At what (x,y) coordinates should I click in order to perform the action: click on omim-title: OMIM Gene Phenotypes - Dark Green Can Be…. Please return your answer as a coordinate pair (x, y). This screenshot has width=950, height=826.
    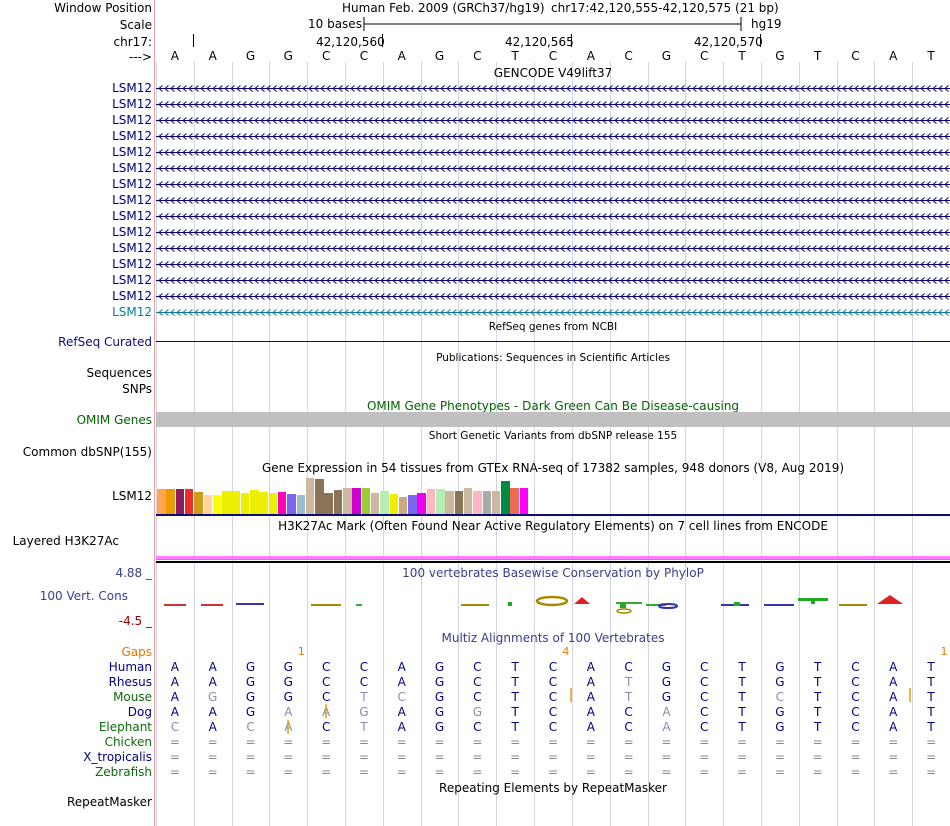
    Looking at the image, I should click on (553, 406).